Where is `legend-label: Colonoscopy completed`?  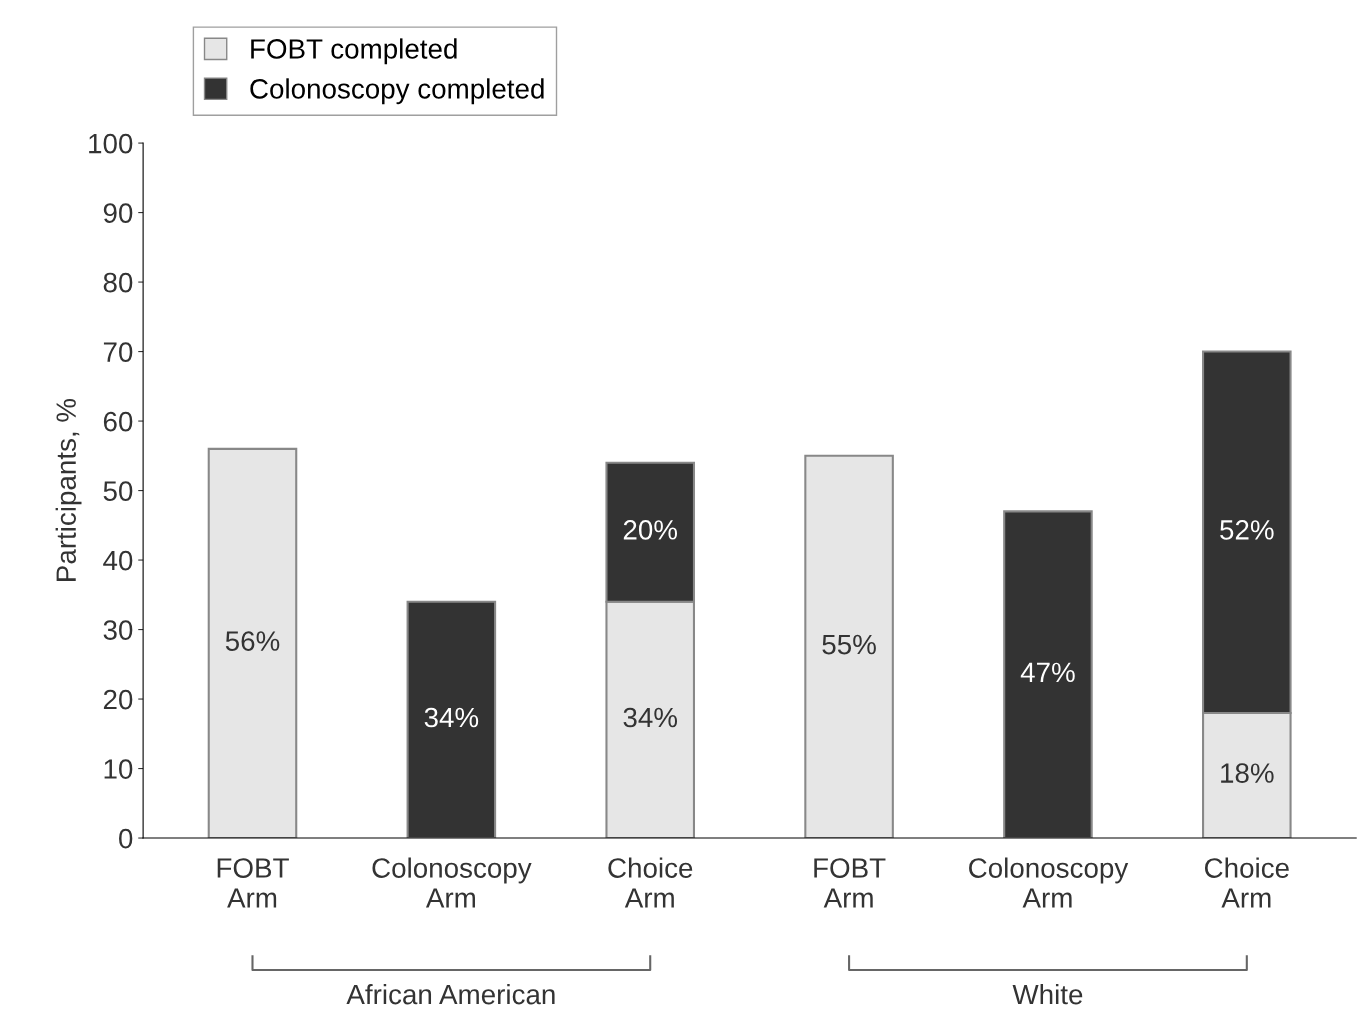 legend-label: Colonoscopy completed is located at coordinates (397, 91).